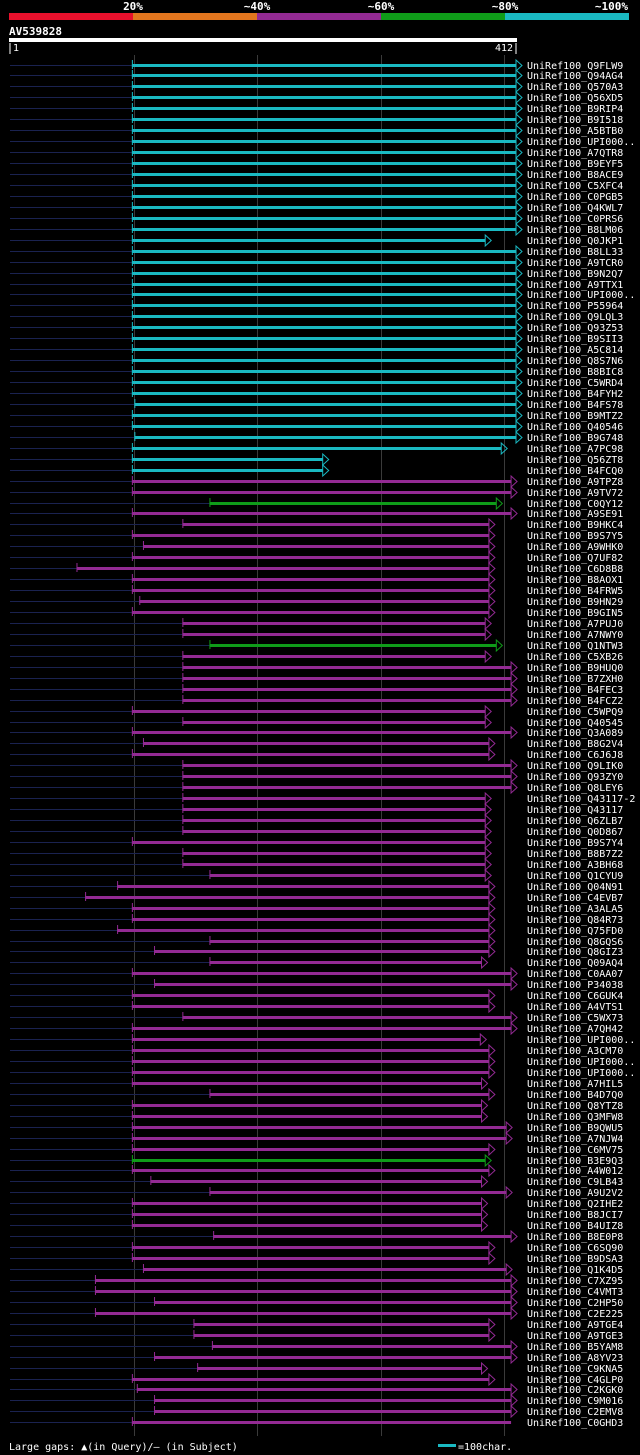 The image size is (640, 1455). What do you see at coordinates (316, 809) in the screenshot?
I see `hit-row: UniRef100_Q43117` at bounding box center [316, 809].